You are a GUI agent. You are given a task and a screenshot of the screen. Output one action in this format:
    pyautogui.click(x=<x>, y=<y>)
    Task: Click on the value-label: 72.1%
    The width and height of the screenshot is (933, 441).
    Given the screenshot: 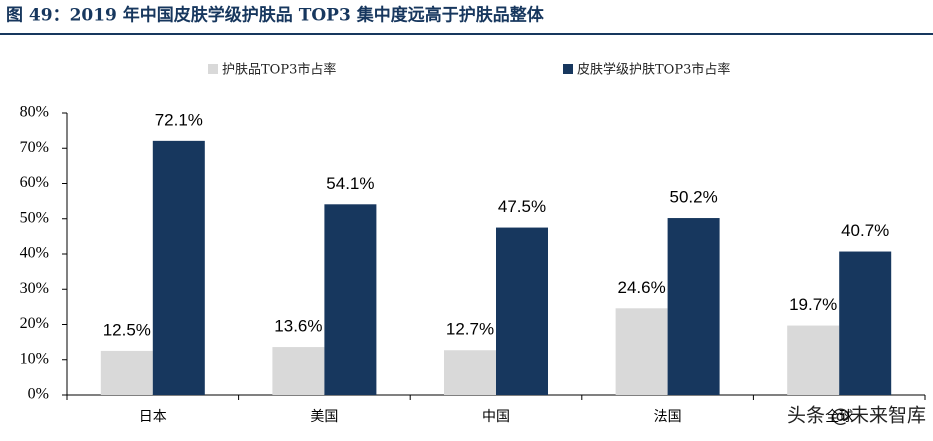 What is the action you would take?
    pyautogui.click(x=179, y=119)
    